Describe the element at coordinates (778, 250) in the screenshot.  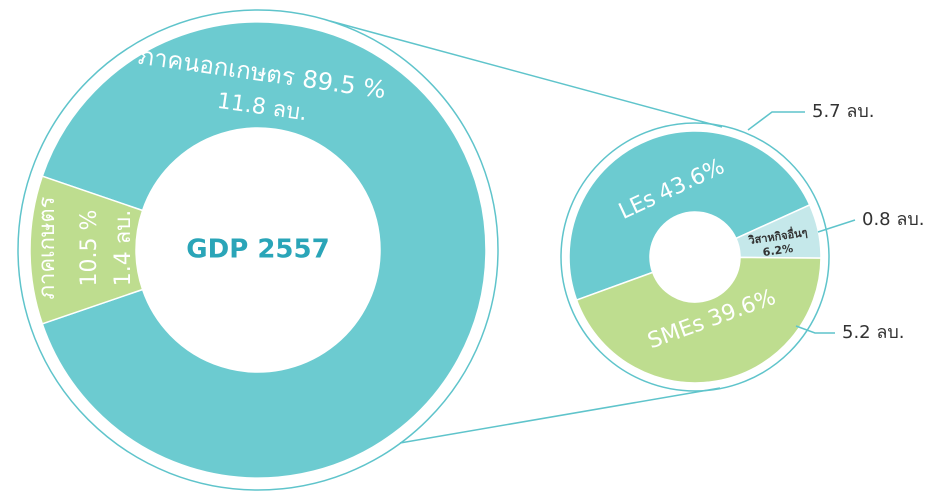
I see `data-label: 6.2%` at that location.